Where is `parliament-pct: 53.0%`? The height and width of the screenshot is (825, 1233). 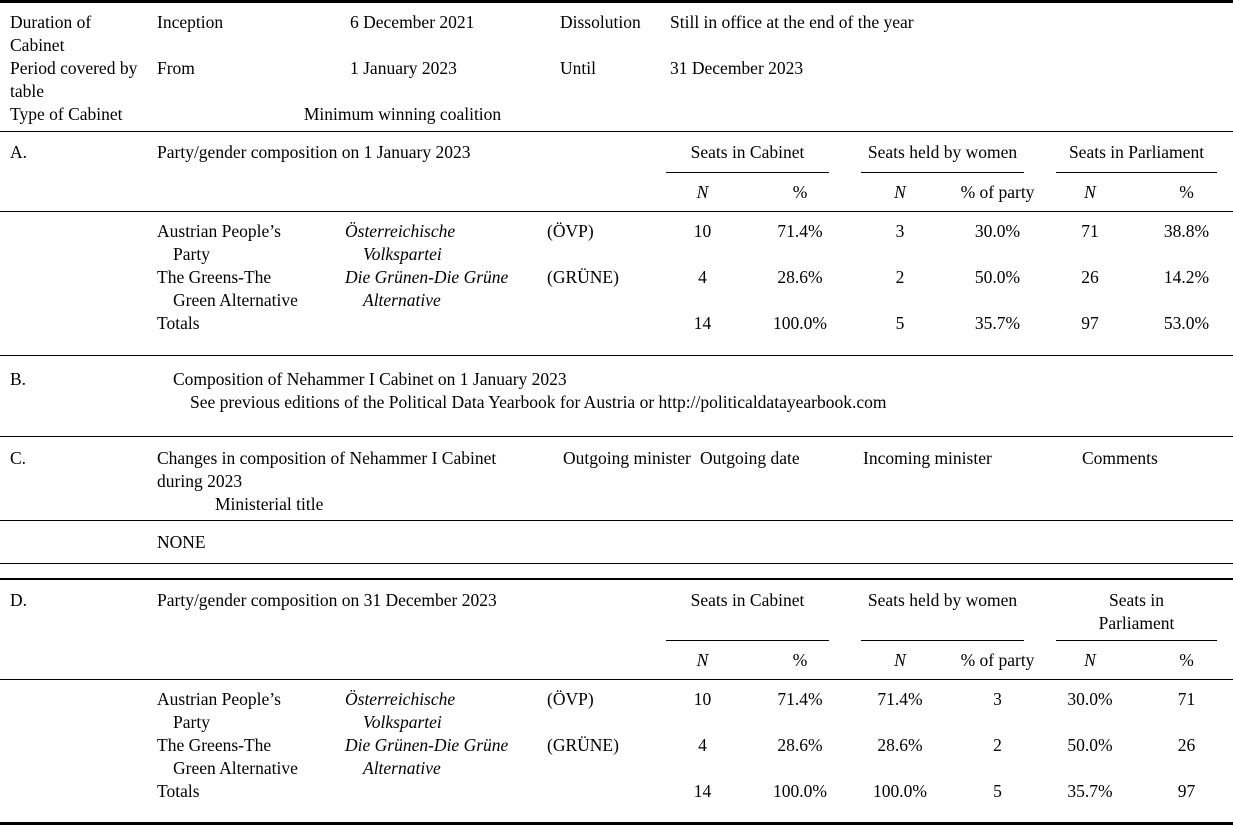 parliament-pct: 53.0% is located at coordinates (1186, 323).